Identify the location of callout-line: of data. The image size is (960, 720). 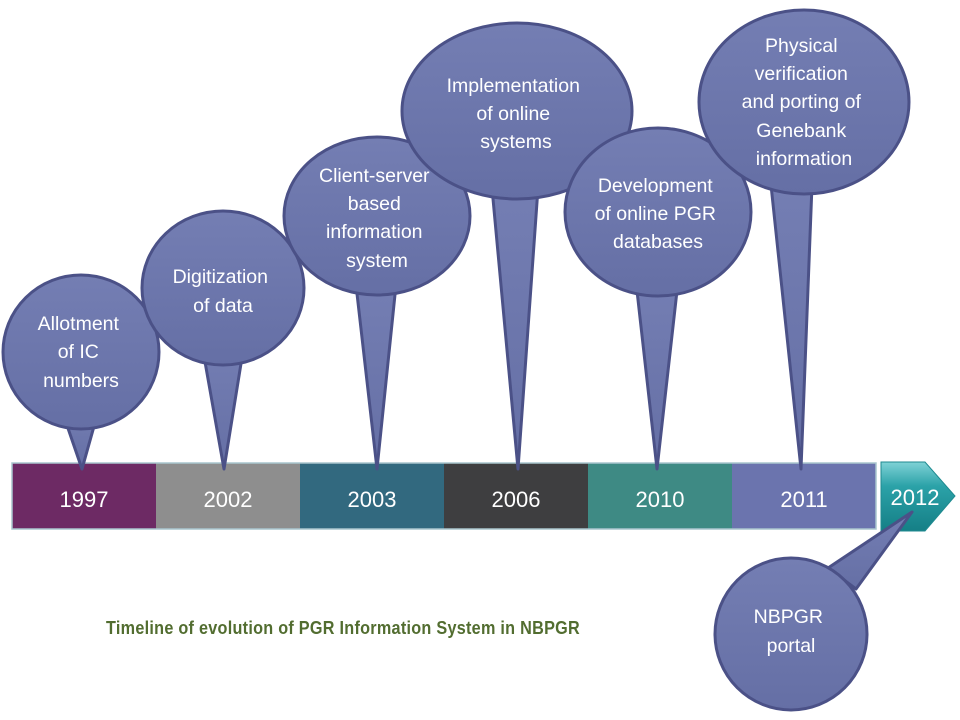
(223, 306).